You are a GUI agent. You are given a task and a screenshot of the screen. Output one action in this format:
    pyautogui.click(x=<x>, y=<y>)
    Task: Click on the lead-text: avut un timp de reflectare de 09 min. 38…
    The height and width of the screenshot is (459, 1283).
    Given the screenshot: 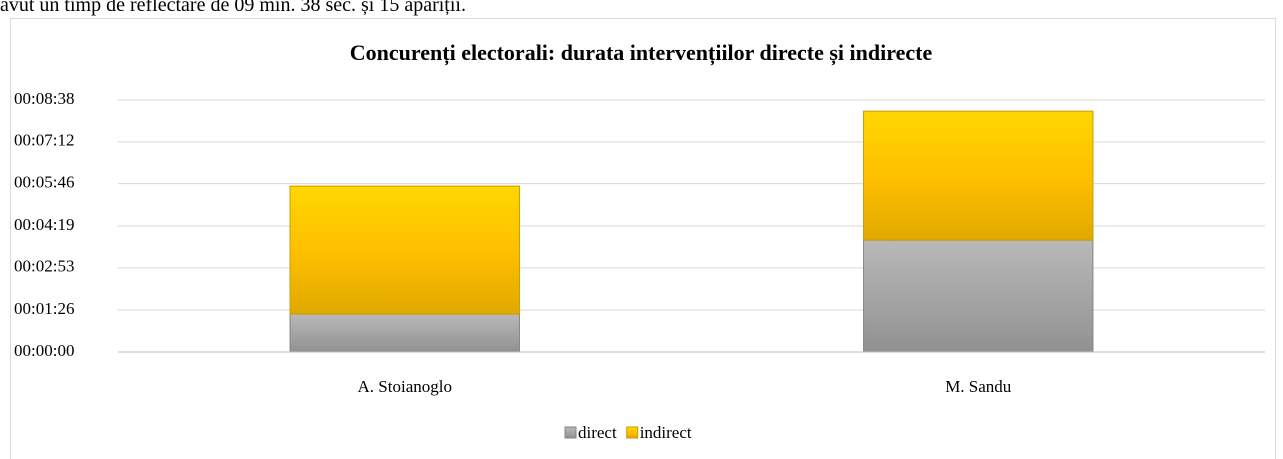 What is the action you would take?
    pyautogui.click(x=233, y=8)
    